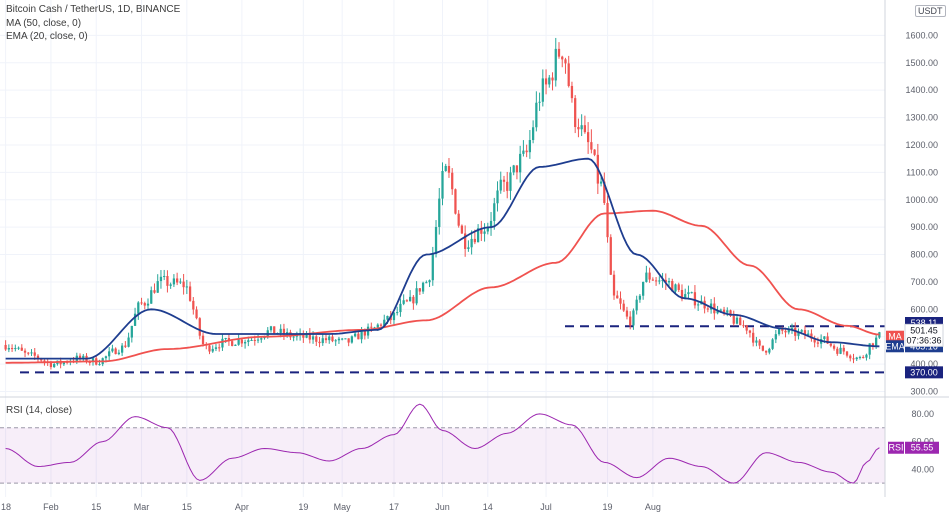 The image size is (949, 517). Describe the element at coordinates (44, 23) in the screenshot. I see `ma-legend: MA (50, close, 0)` at that location.